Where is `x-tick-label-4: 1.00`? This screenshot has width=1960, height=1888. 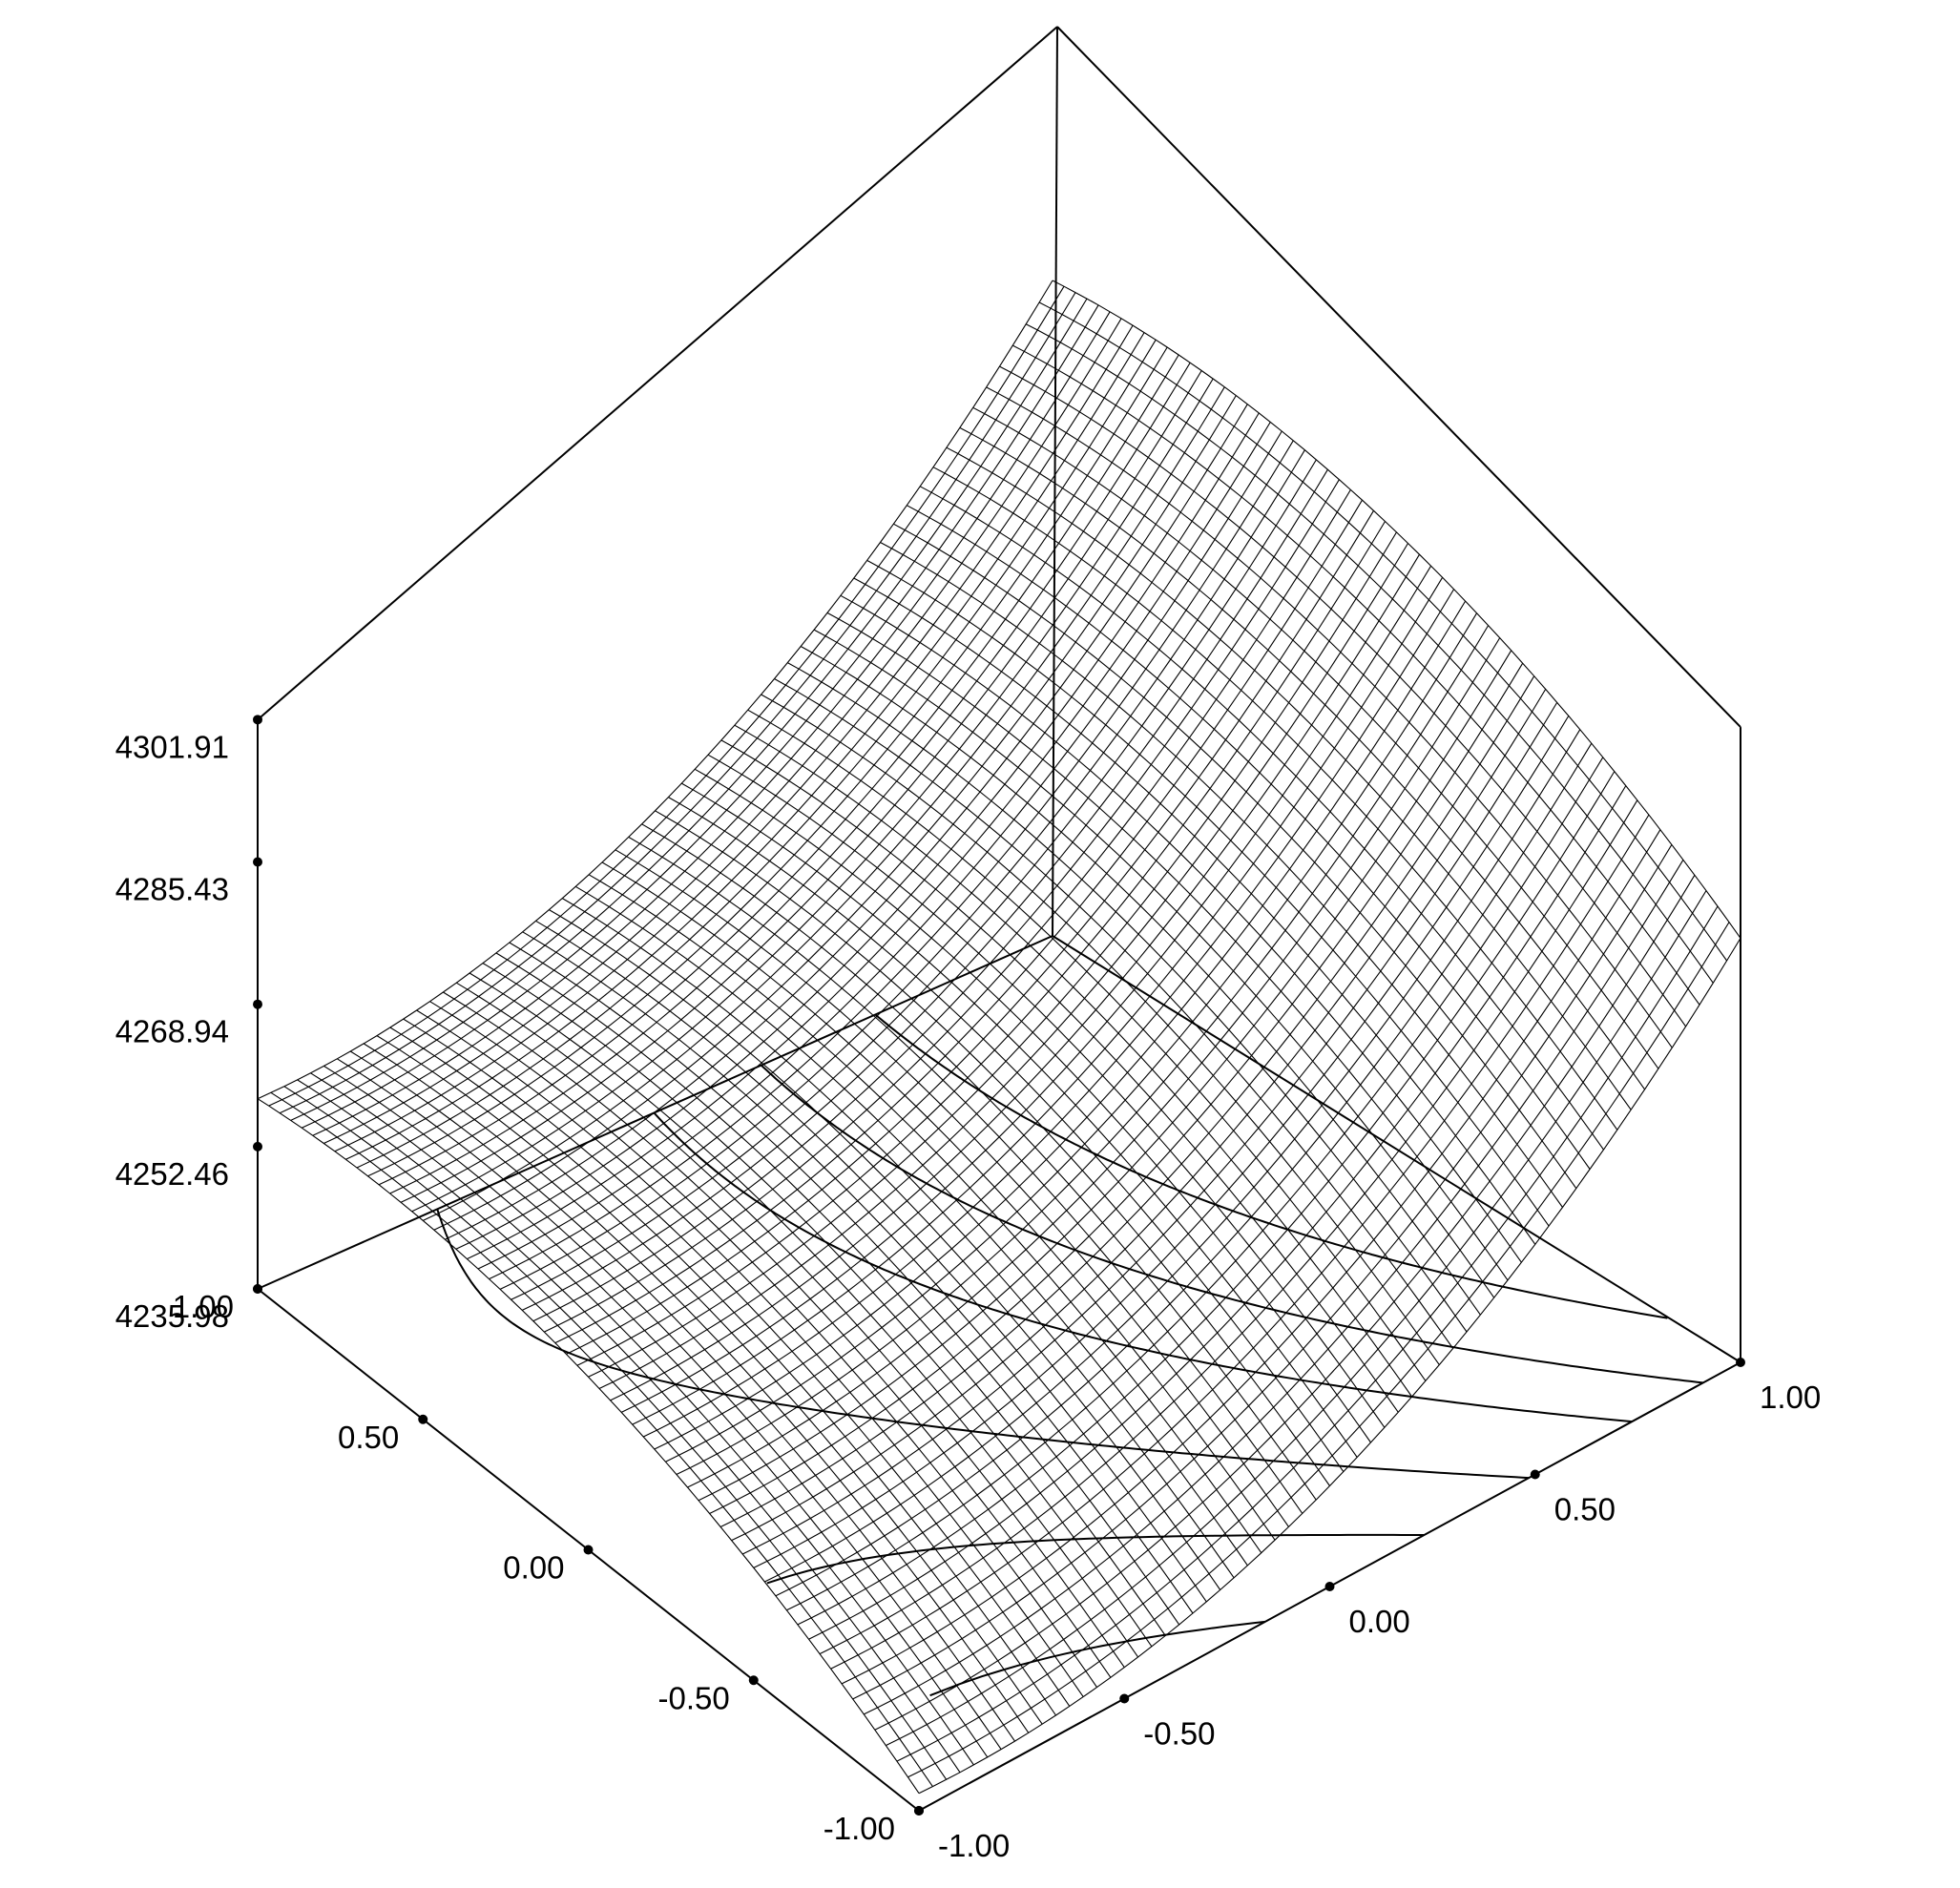 x-tick-label-4: 1.00 is located at coordinates (1790, 1397).